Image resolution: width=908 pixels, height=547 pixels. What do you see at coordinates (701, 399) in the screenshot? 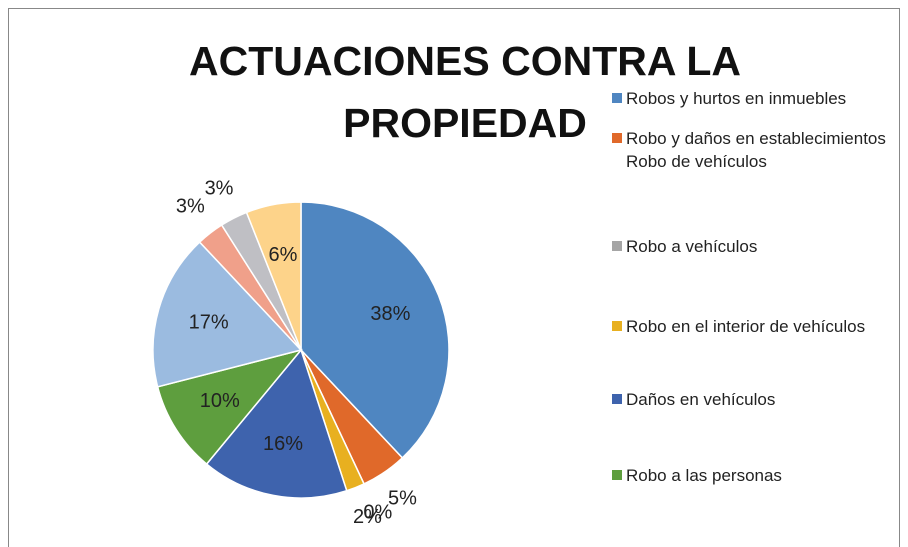
I see `legend-label: Daños en vehículos` at bounding box center [701, 399].